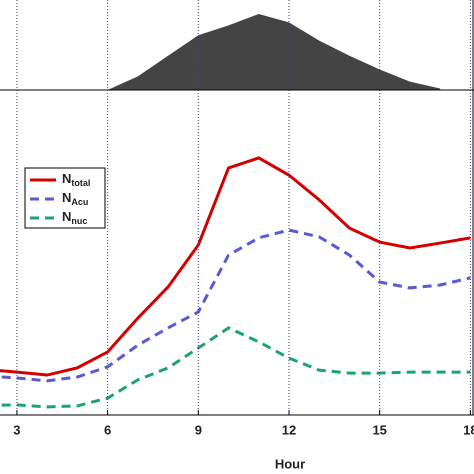 This screenshot has width=474, height=474. What do you see at coordinates (79, 221) in the screenshot?
I see `legend-subscript: nuc` at bounding box center [79, 221].